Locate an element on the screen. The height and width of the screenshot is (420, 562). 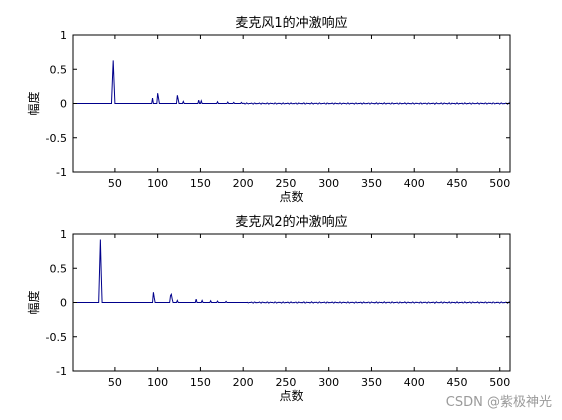
watermark-text: CSDN @紫极神光 is located at coordinates (499, 402).